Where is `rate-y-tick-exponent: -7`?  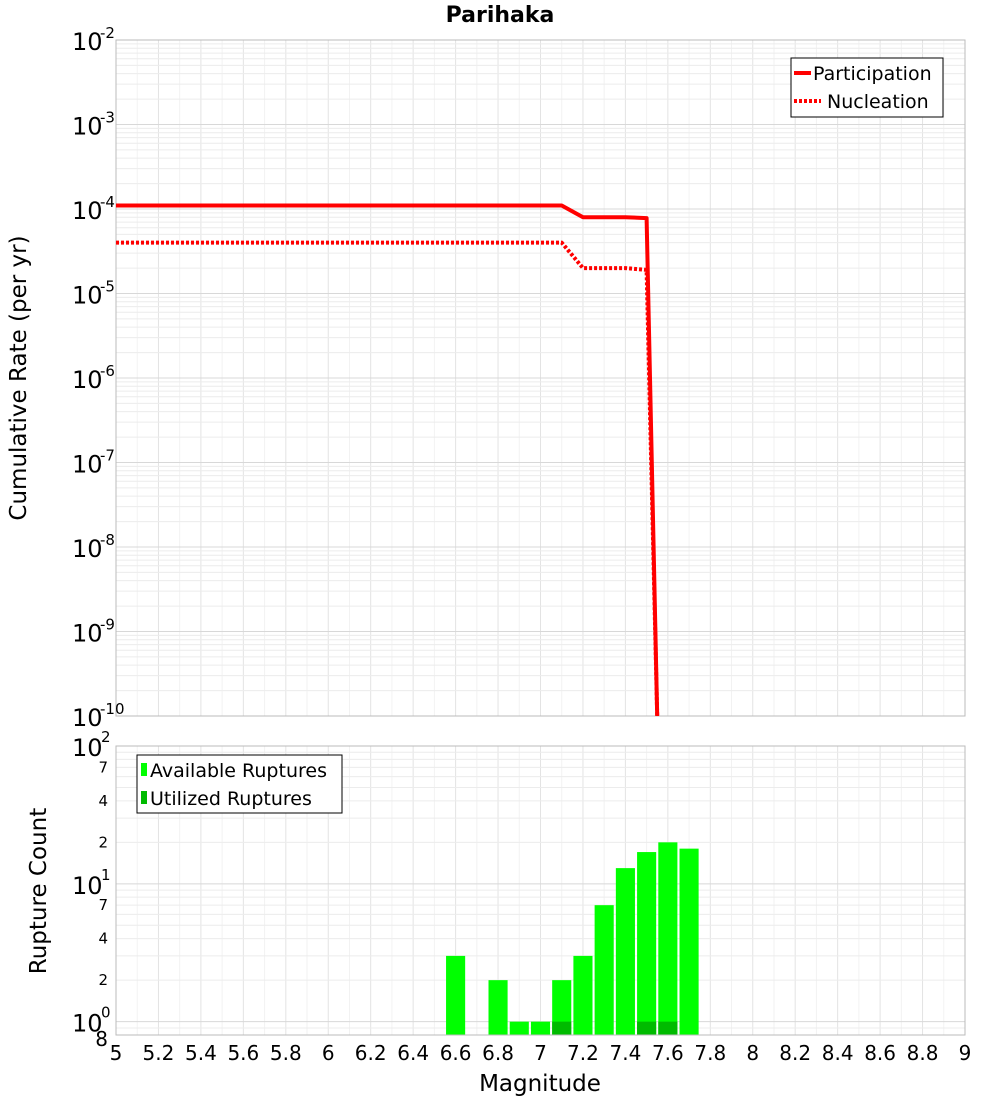 rate-y-tick-exponent: -7 is located at coordinates (107, 456).